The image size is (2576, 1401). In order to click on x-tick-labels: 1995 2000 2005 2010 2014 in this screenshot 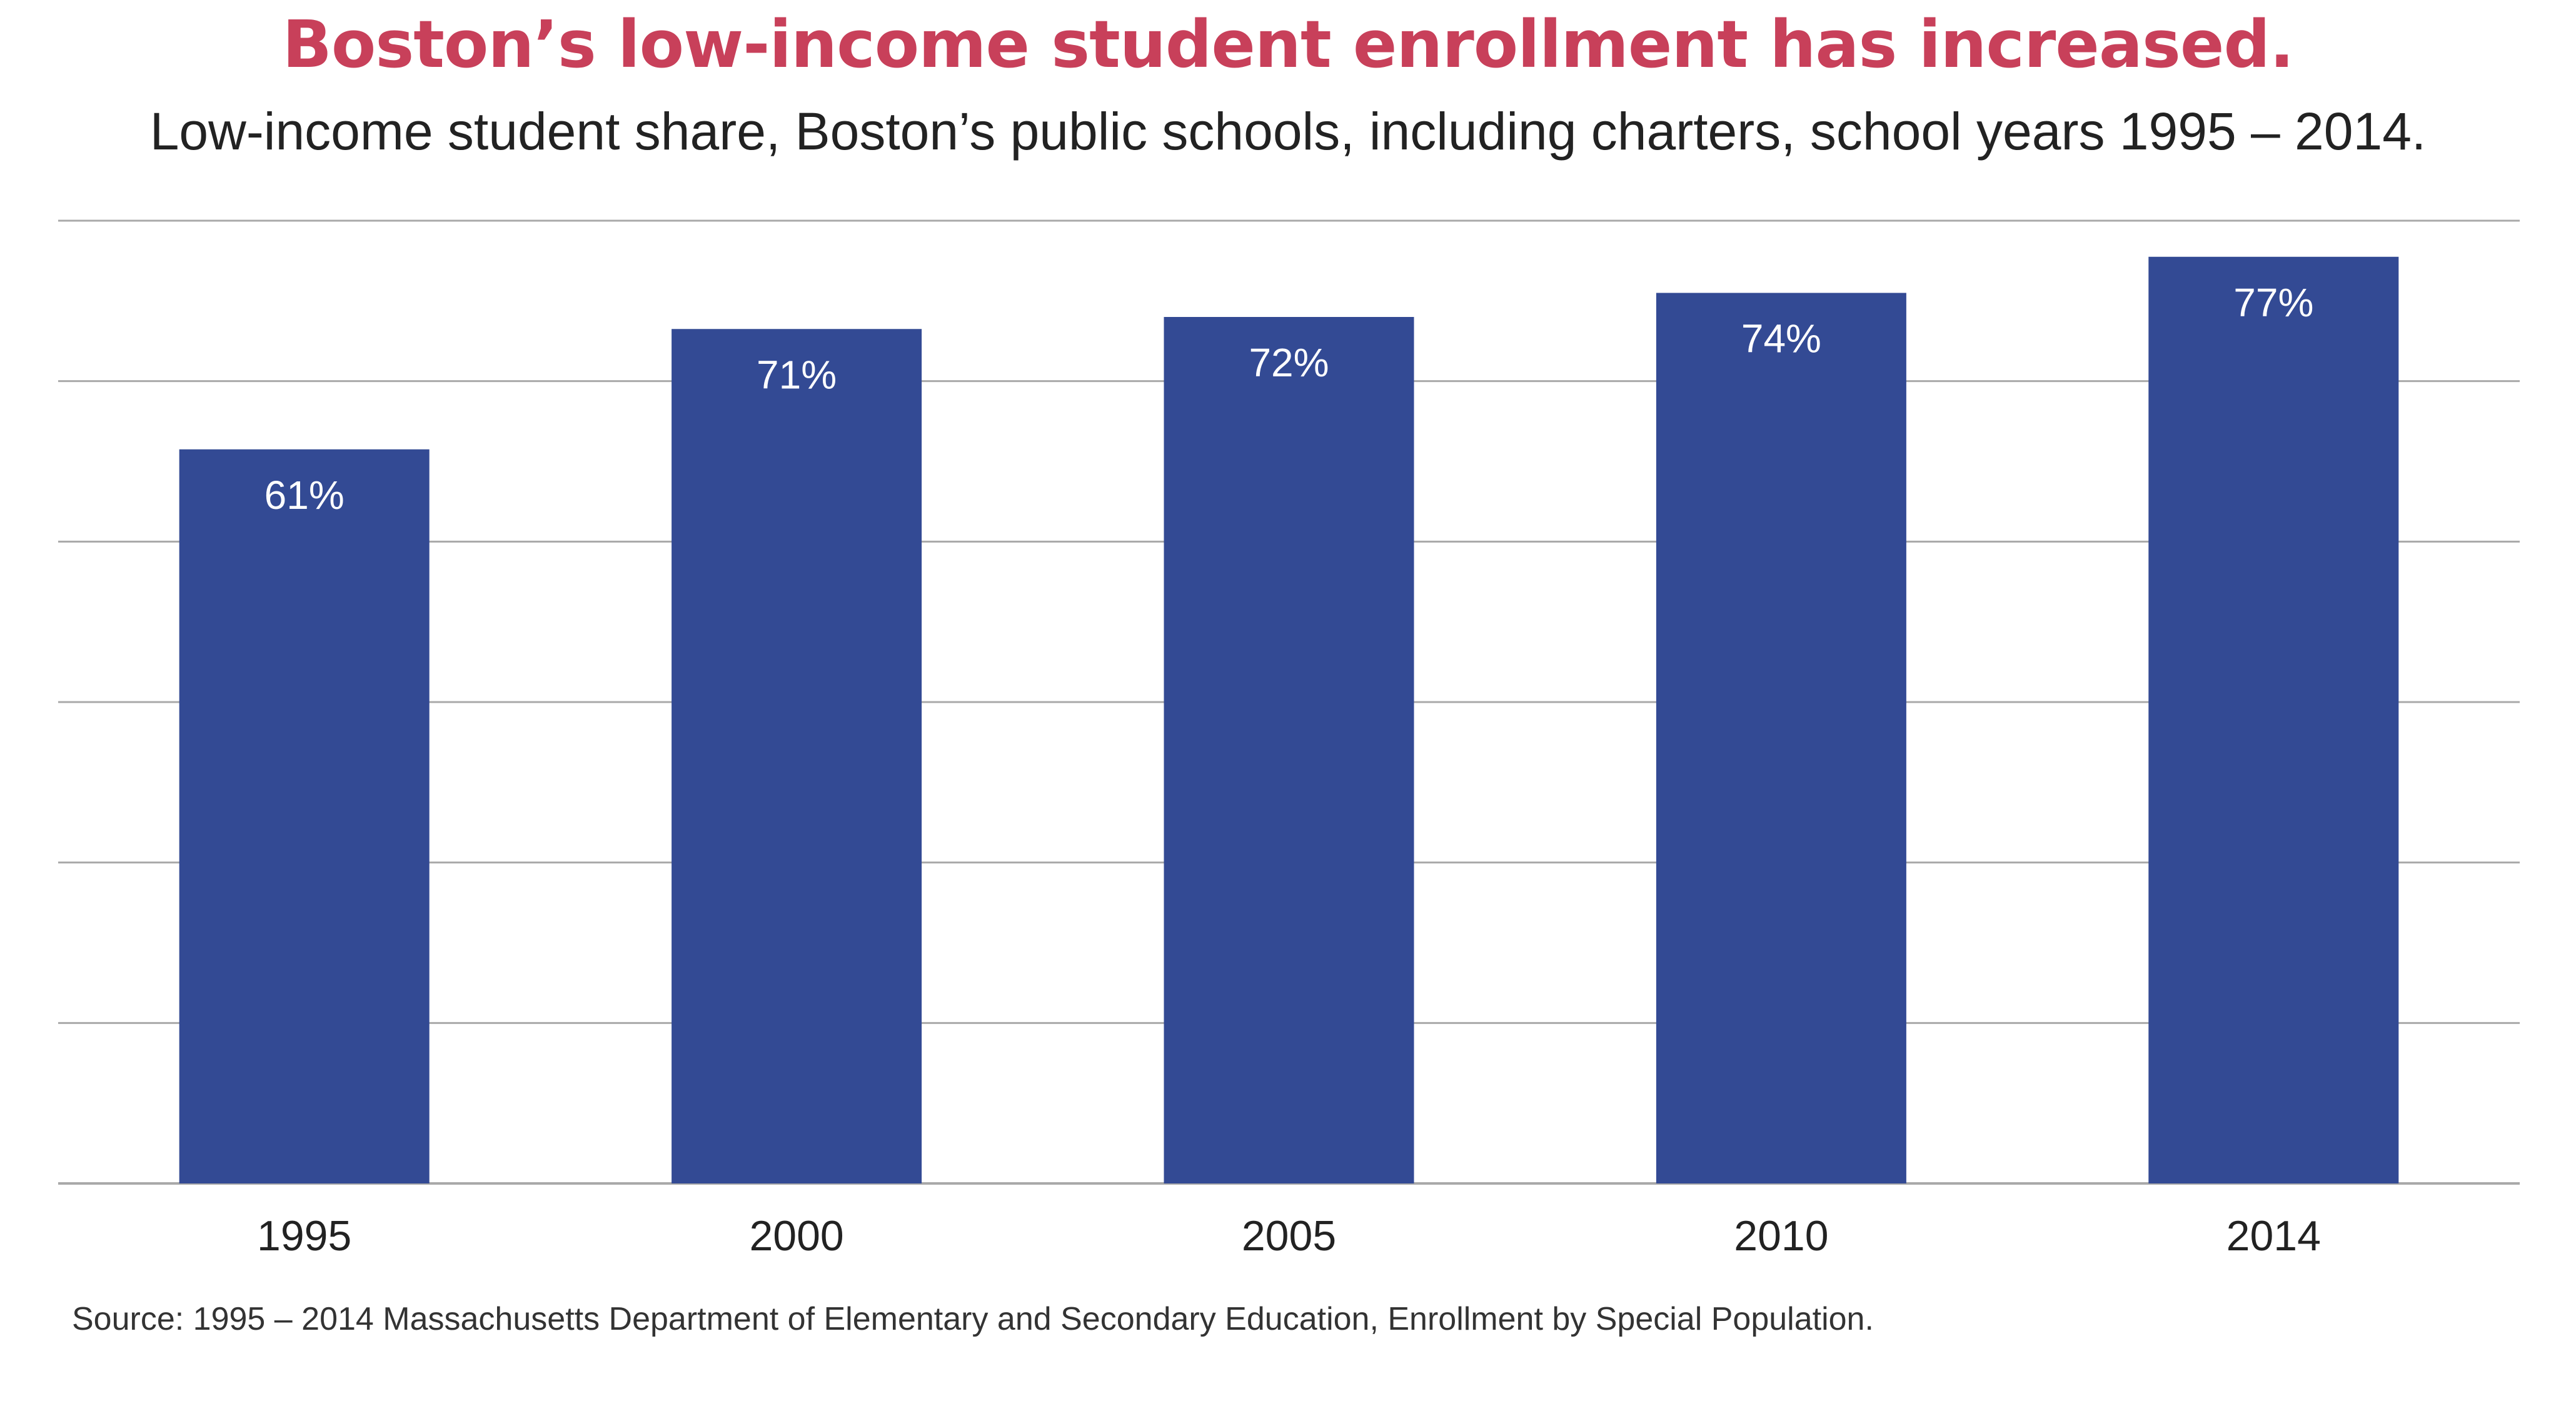, I will do `click(1289, 1236)`.